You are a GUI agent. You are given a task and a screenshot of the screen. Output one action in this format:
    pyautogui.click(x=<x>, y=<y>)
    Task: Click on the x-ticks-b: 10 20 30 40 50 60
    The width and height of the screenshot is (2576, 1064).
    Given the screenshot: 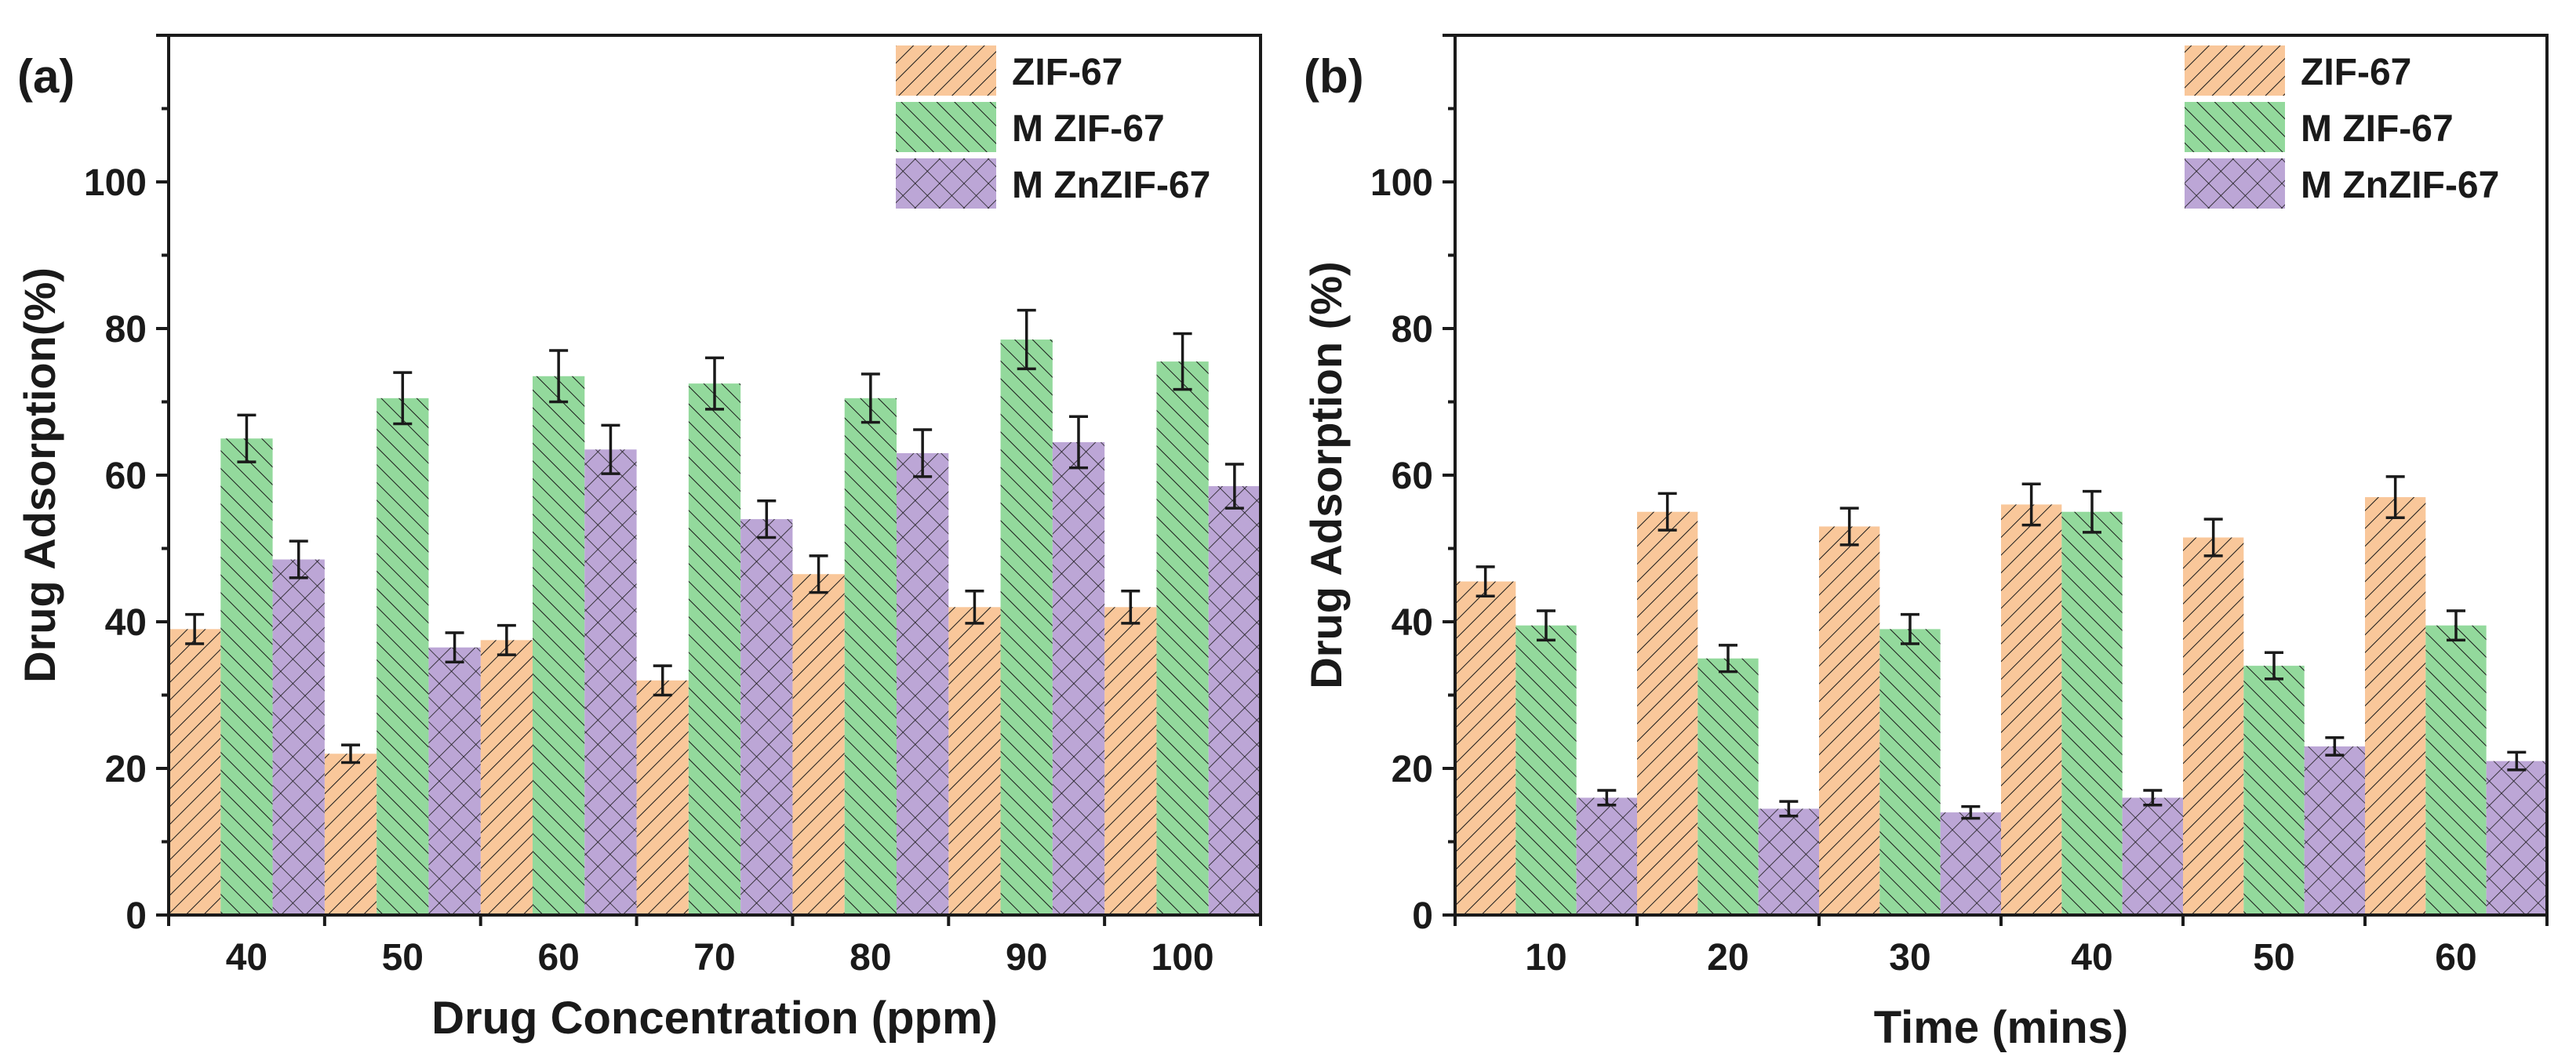 What is the action you would take?
    pyautogui.click(x=2001, y=947)
    